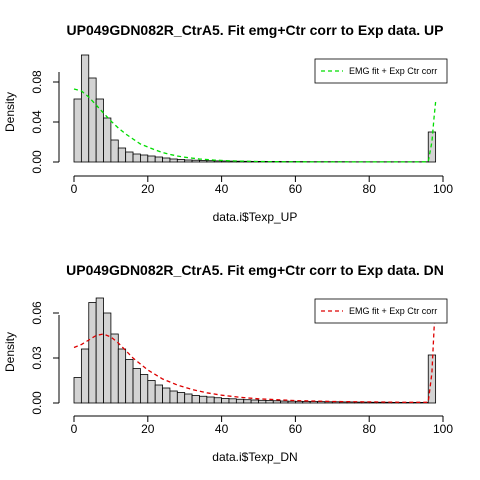  I want to click on chart-dn-y-tick-label-0: 0.00, so click(37, 403).